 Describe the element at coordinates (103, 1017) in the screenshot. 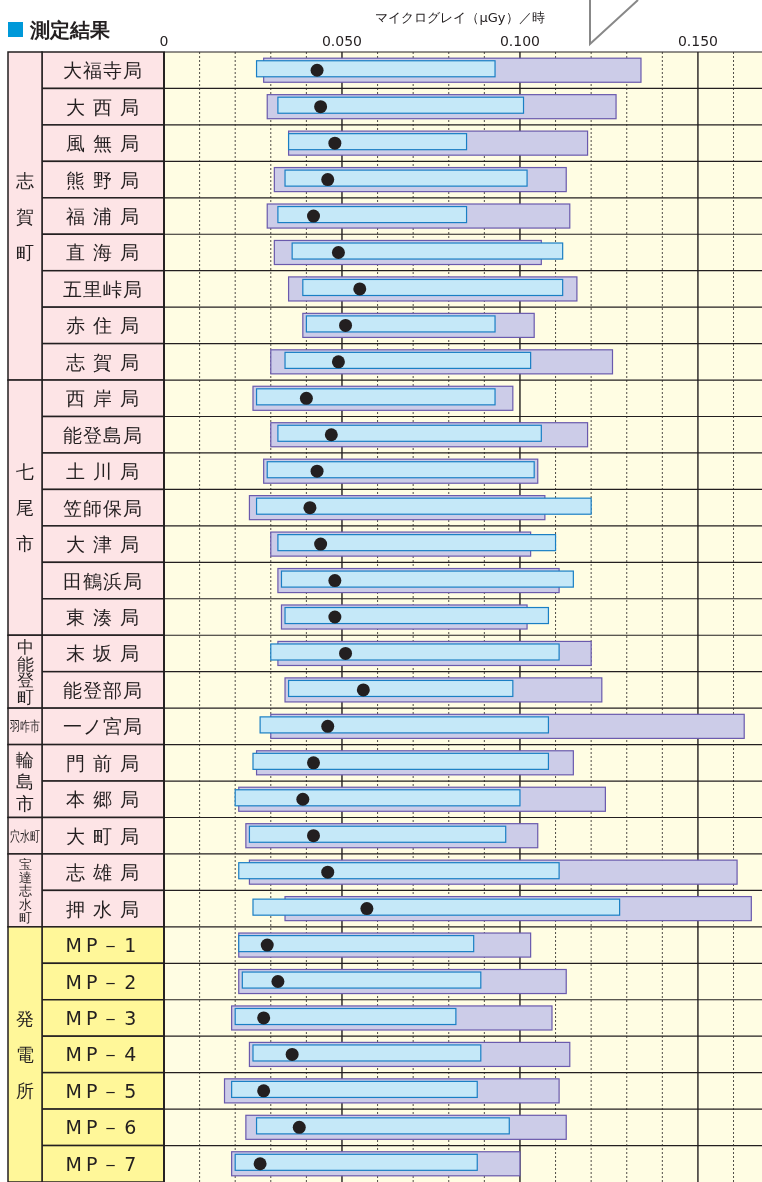

I see `y-tick-label: MP－3` at that location.